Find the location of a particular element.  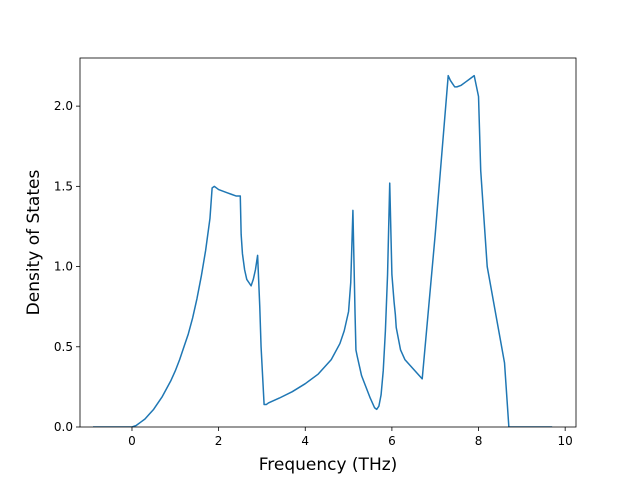

y-axis-ticks: 0.0 0.5 1.0 1.5 2.0 is located at coordinates (67, 266).